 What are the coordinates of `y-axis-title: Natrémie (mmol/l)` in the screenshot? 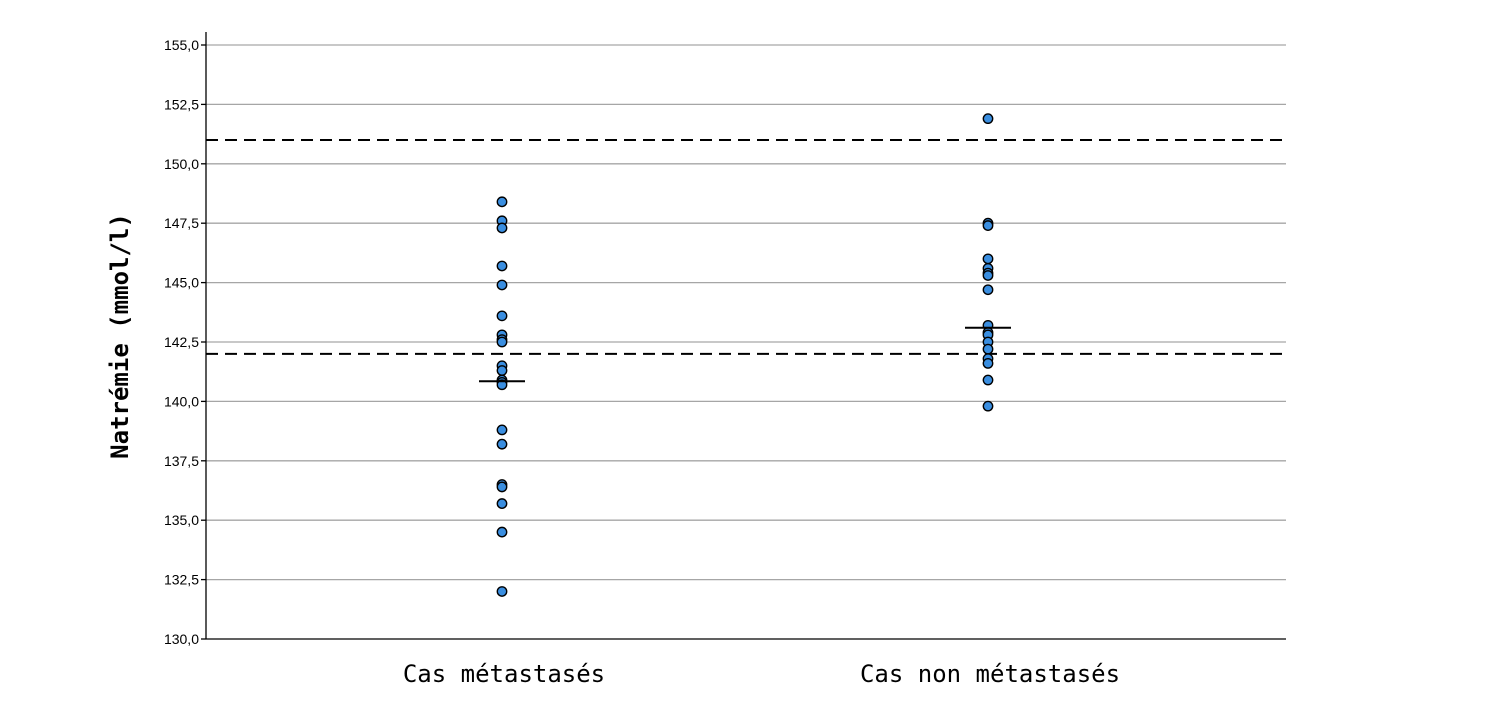 It's located at (120, 336).